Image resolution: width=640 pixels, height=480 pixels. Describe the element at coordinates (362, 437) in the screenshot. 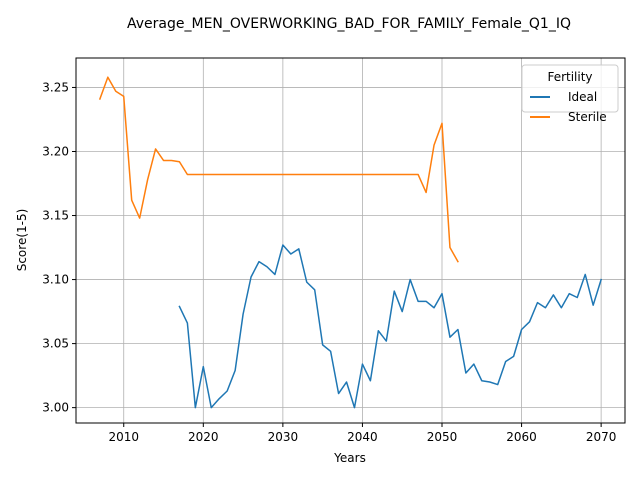

I see `x-tick-label: 2040` at that location.